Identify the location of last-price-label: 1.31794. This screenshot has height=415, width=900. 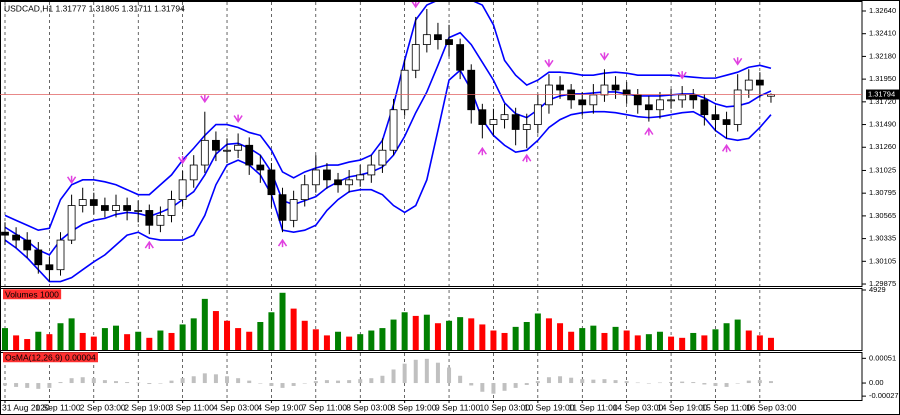
(881, 94).